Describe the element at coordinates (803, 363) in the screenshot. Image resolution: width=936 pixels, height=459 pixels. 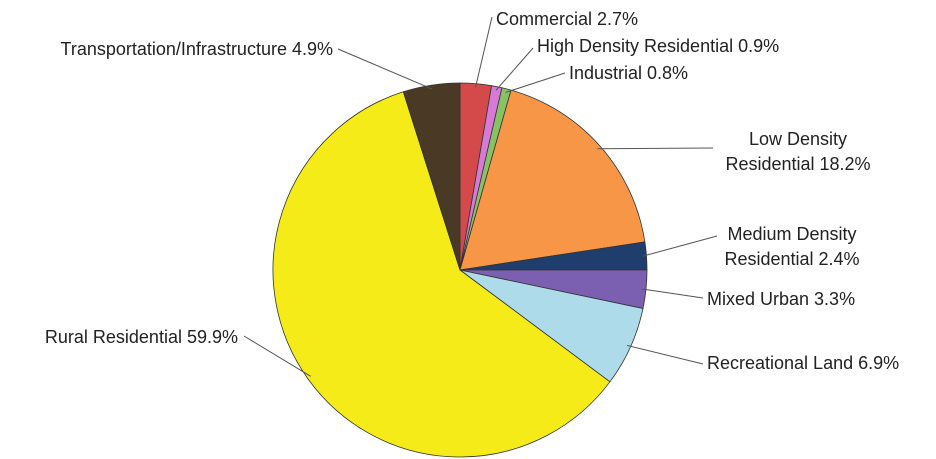
I see `slice-label: Recreational Land 6.9%` at that location.